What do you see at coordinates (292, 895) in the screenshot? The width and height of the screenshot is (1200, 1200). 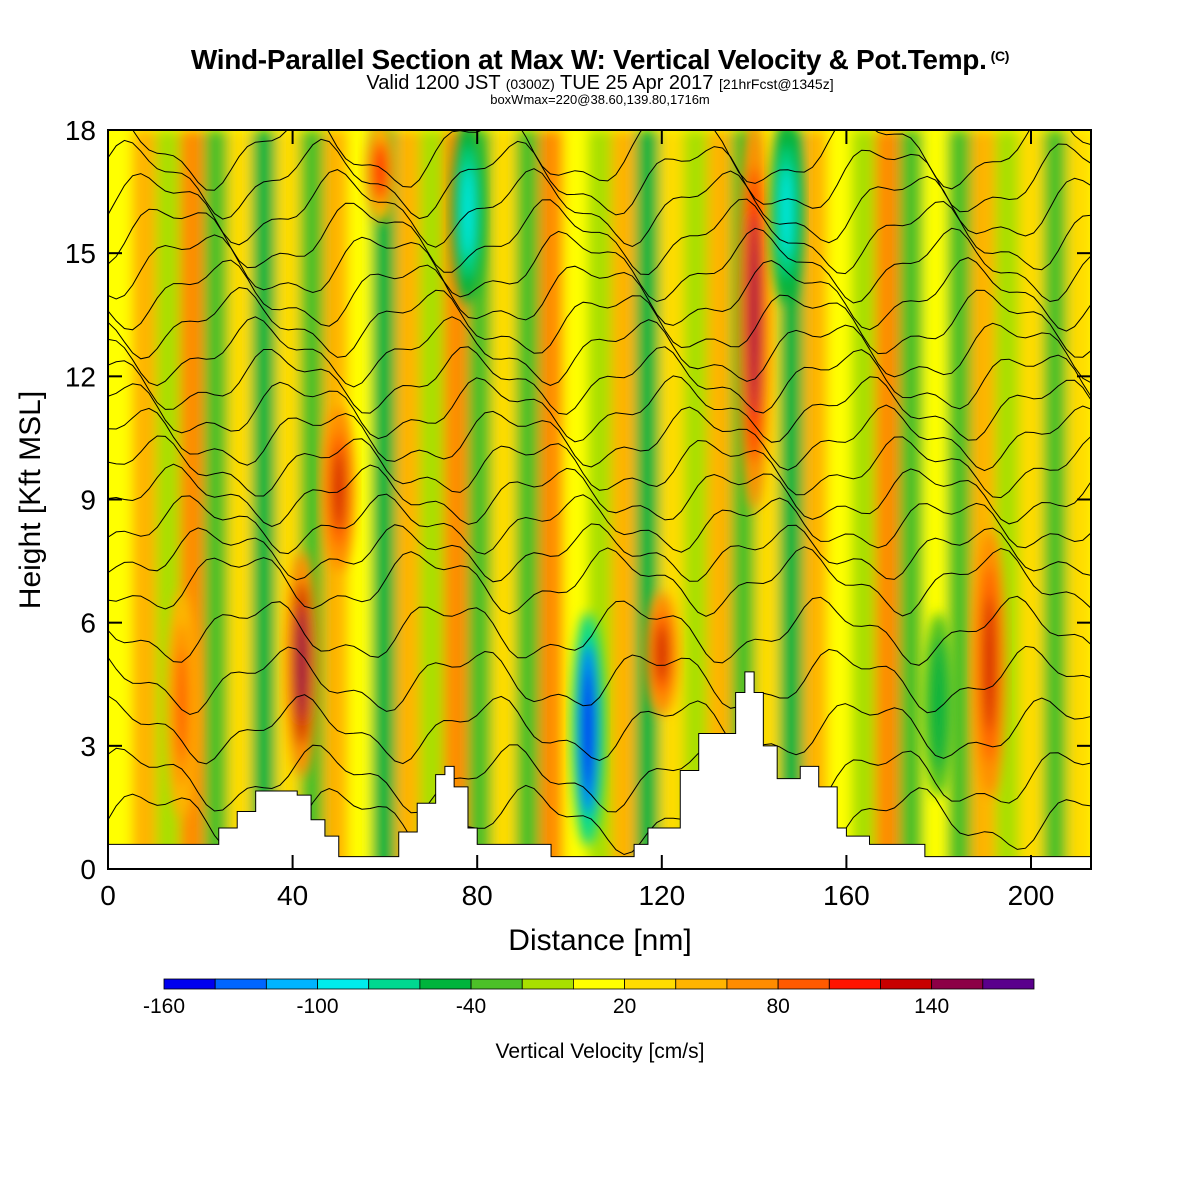 I see `x-tick-label: 40` at bounding box center [292, 895].